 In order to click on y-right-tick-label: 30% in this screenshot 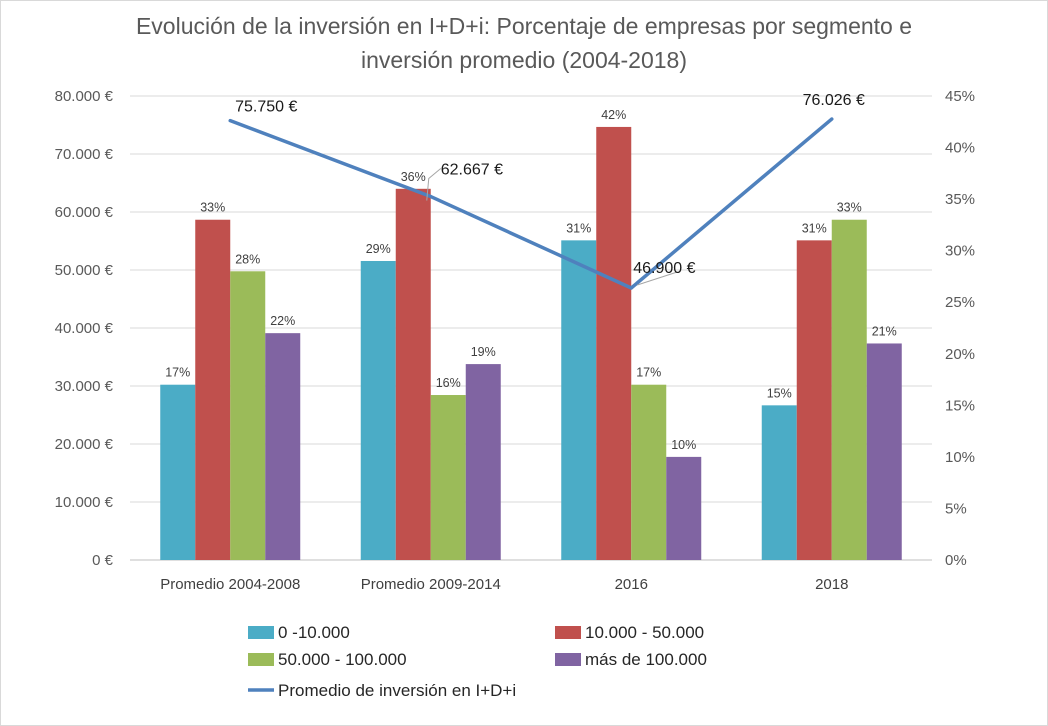, I will do `click(960, 251)`.